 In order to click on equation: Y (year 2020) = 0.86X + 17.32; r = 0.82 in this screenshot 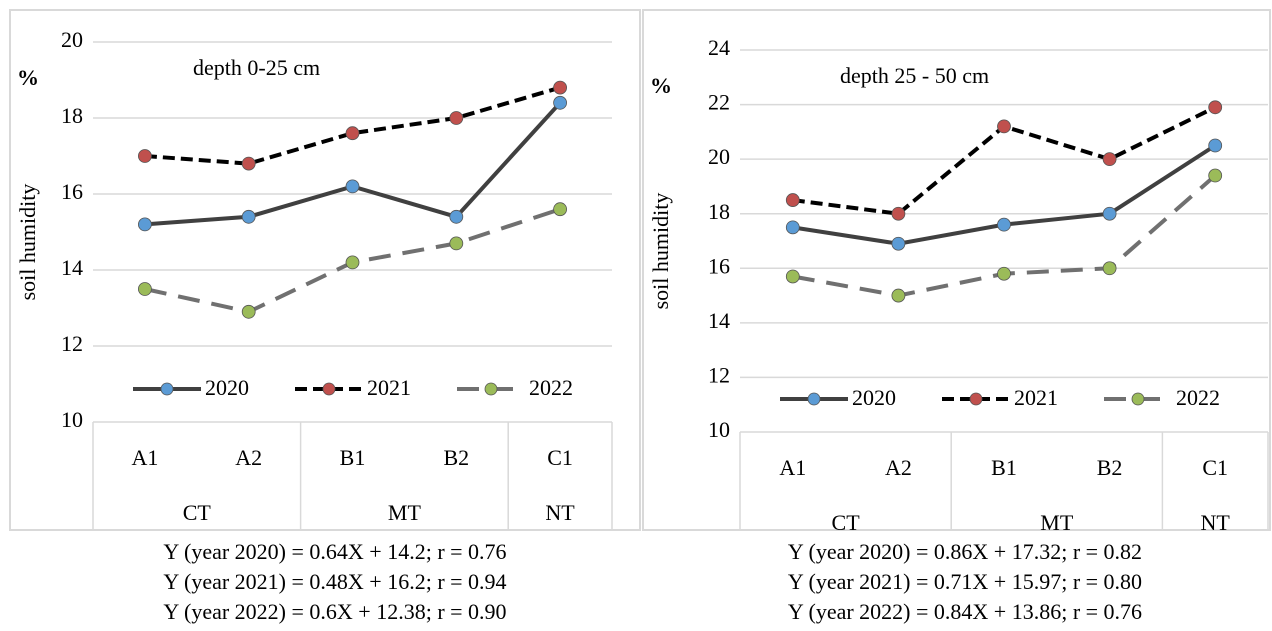, I will do `click(965, 551)`.